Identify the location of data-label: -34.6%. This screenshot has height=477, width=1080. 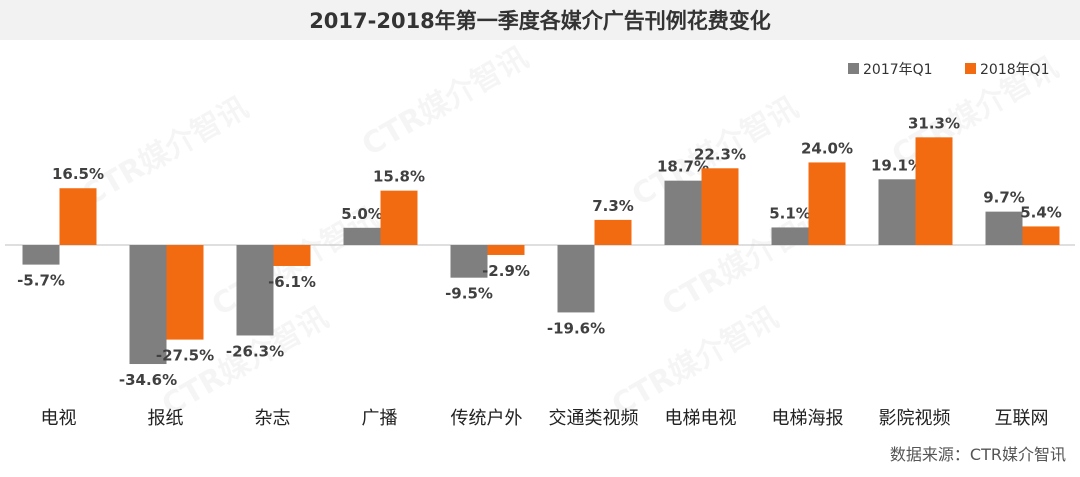
(148, 380).